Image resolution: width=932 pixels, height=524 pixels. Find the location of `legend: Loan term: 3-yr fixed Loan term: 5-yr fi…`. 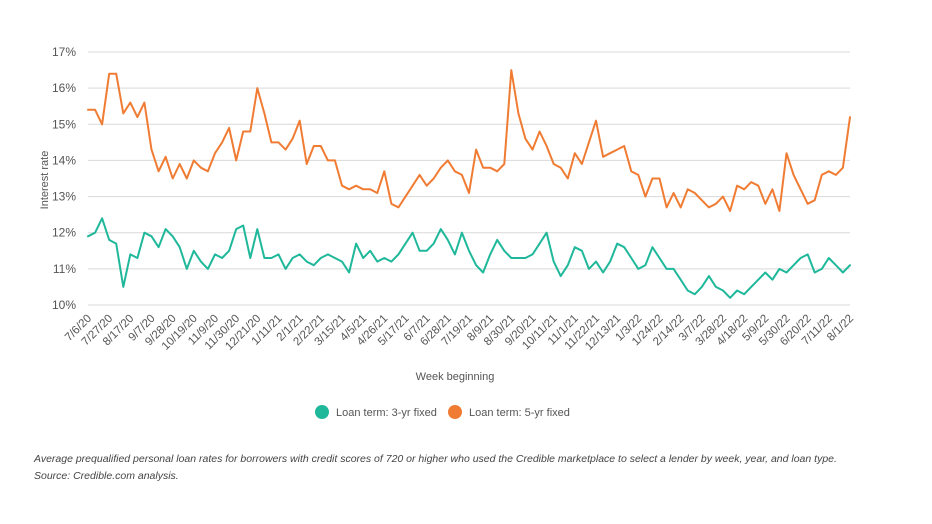

legend: Loan term: 3-yr fixed Loan term: 5-yr fi… is located at coordinates (442, 412).